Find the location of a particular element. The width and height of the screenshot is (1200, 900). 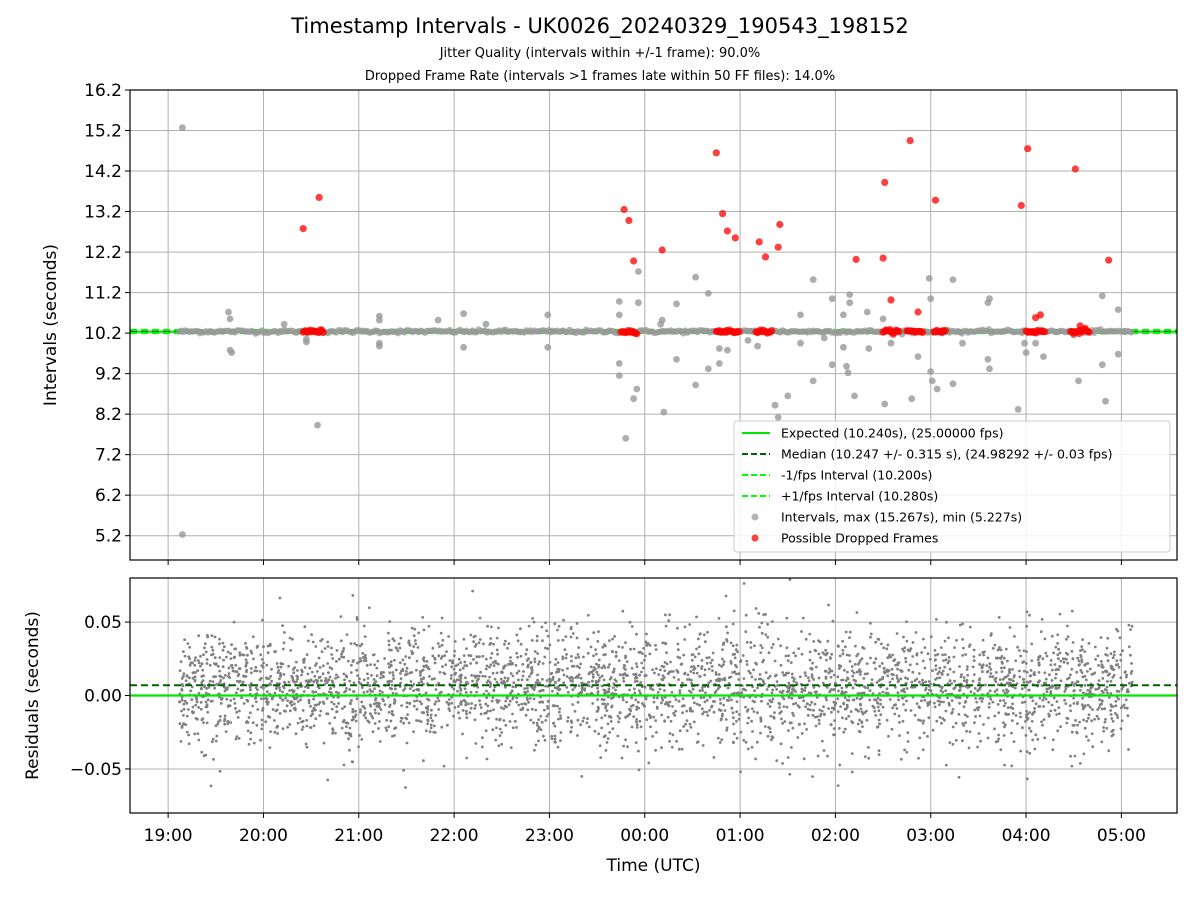

interval-point is located at coordinates (548, 347).